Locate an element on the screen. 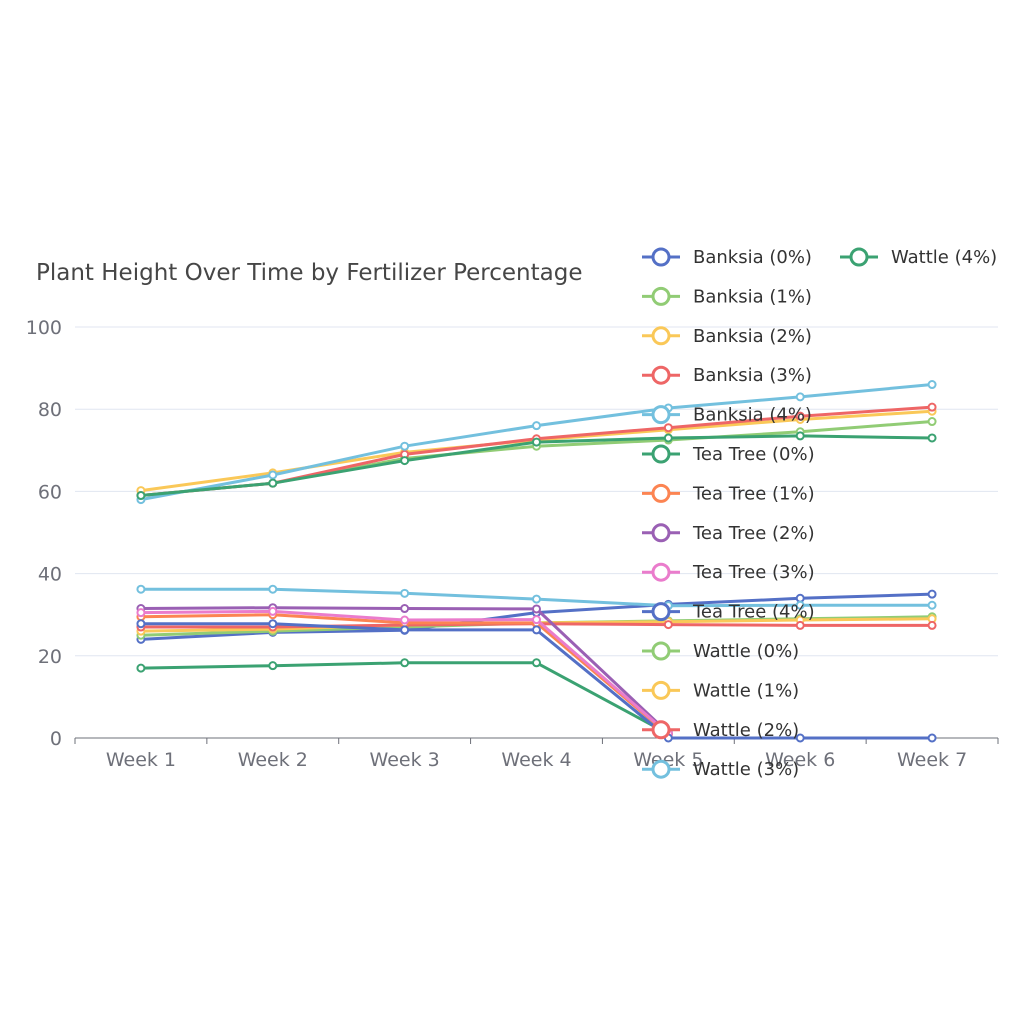 This screenshot has width=1024, height=1028. x-tick-label: Week 7 is located at coordinates (932, 760).